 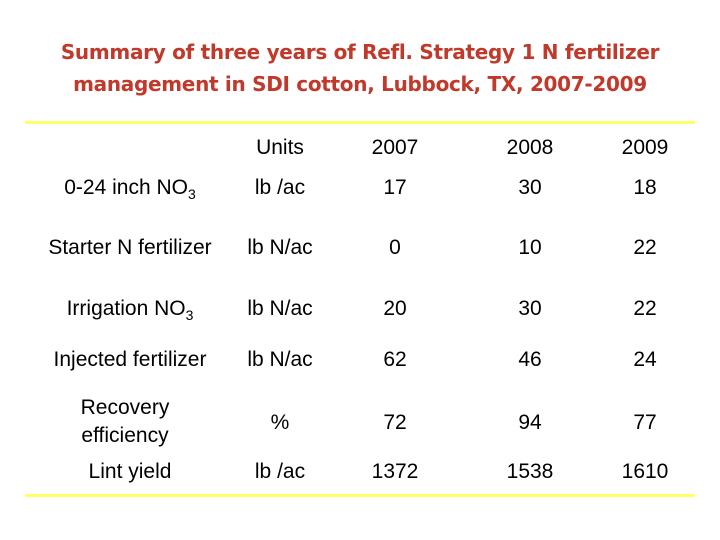 I want to click on table-cell: 46, so click(x=530, y=359).